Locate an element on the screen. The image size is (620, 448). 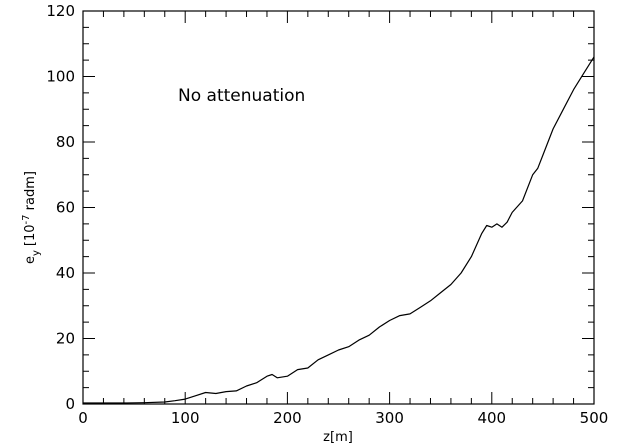
y-tick-label: 40 is located at coordinates (65, 273).